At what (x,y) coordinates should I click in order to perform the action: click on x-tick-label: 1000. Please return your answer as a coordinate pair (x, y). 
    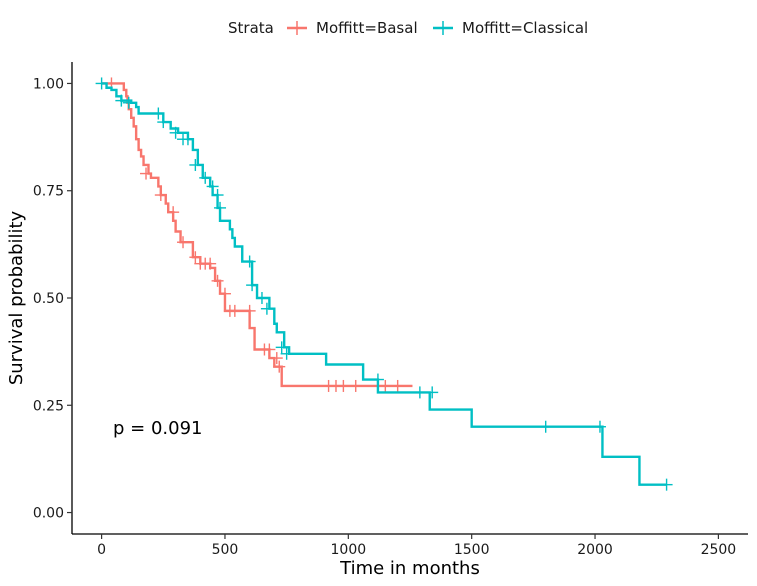
    Looking at the image, I should click on (349, 550).